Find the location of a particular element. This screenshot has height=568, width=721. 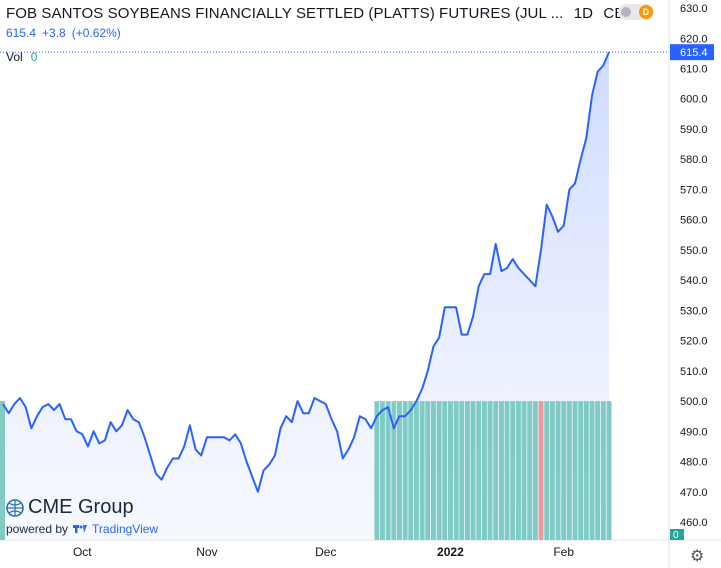

y-tick-label: 600.0 is located at coordinates (694, 100).